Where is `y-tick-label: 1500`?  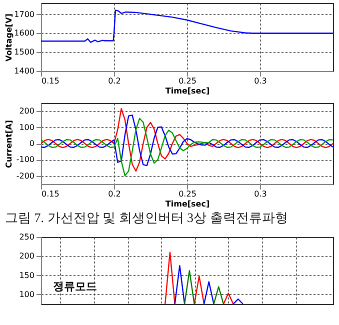 y-tick-label: 1500 is located at coordinates (24, 52).